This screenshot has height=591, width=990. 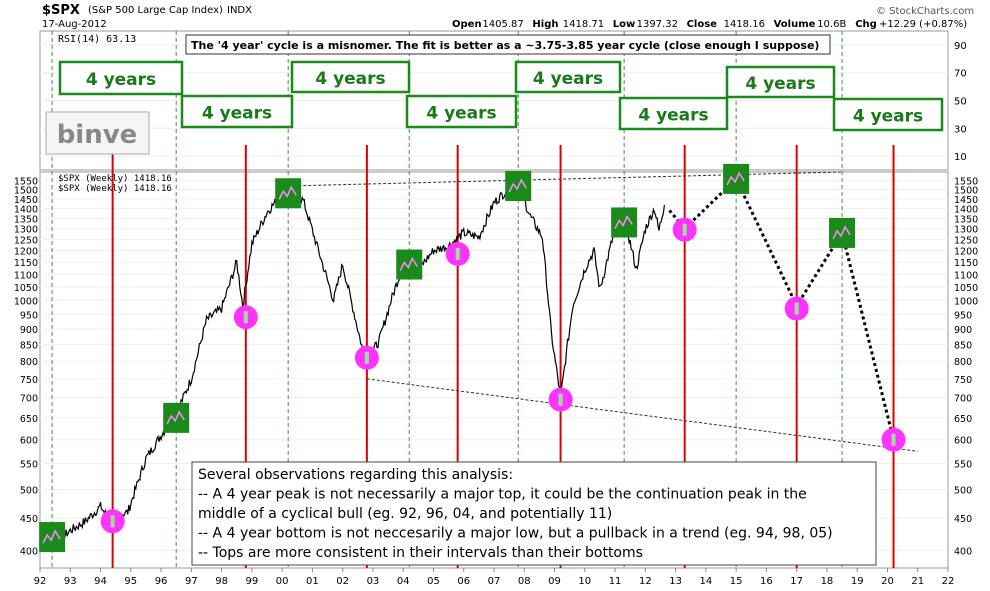 I want to click on x-tick-label: 04, so click(x=403, y=581).